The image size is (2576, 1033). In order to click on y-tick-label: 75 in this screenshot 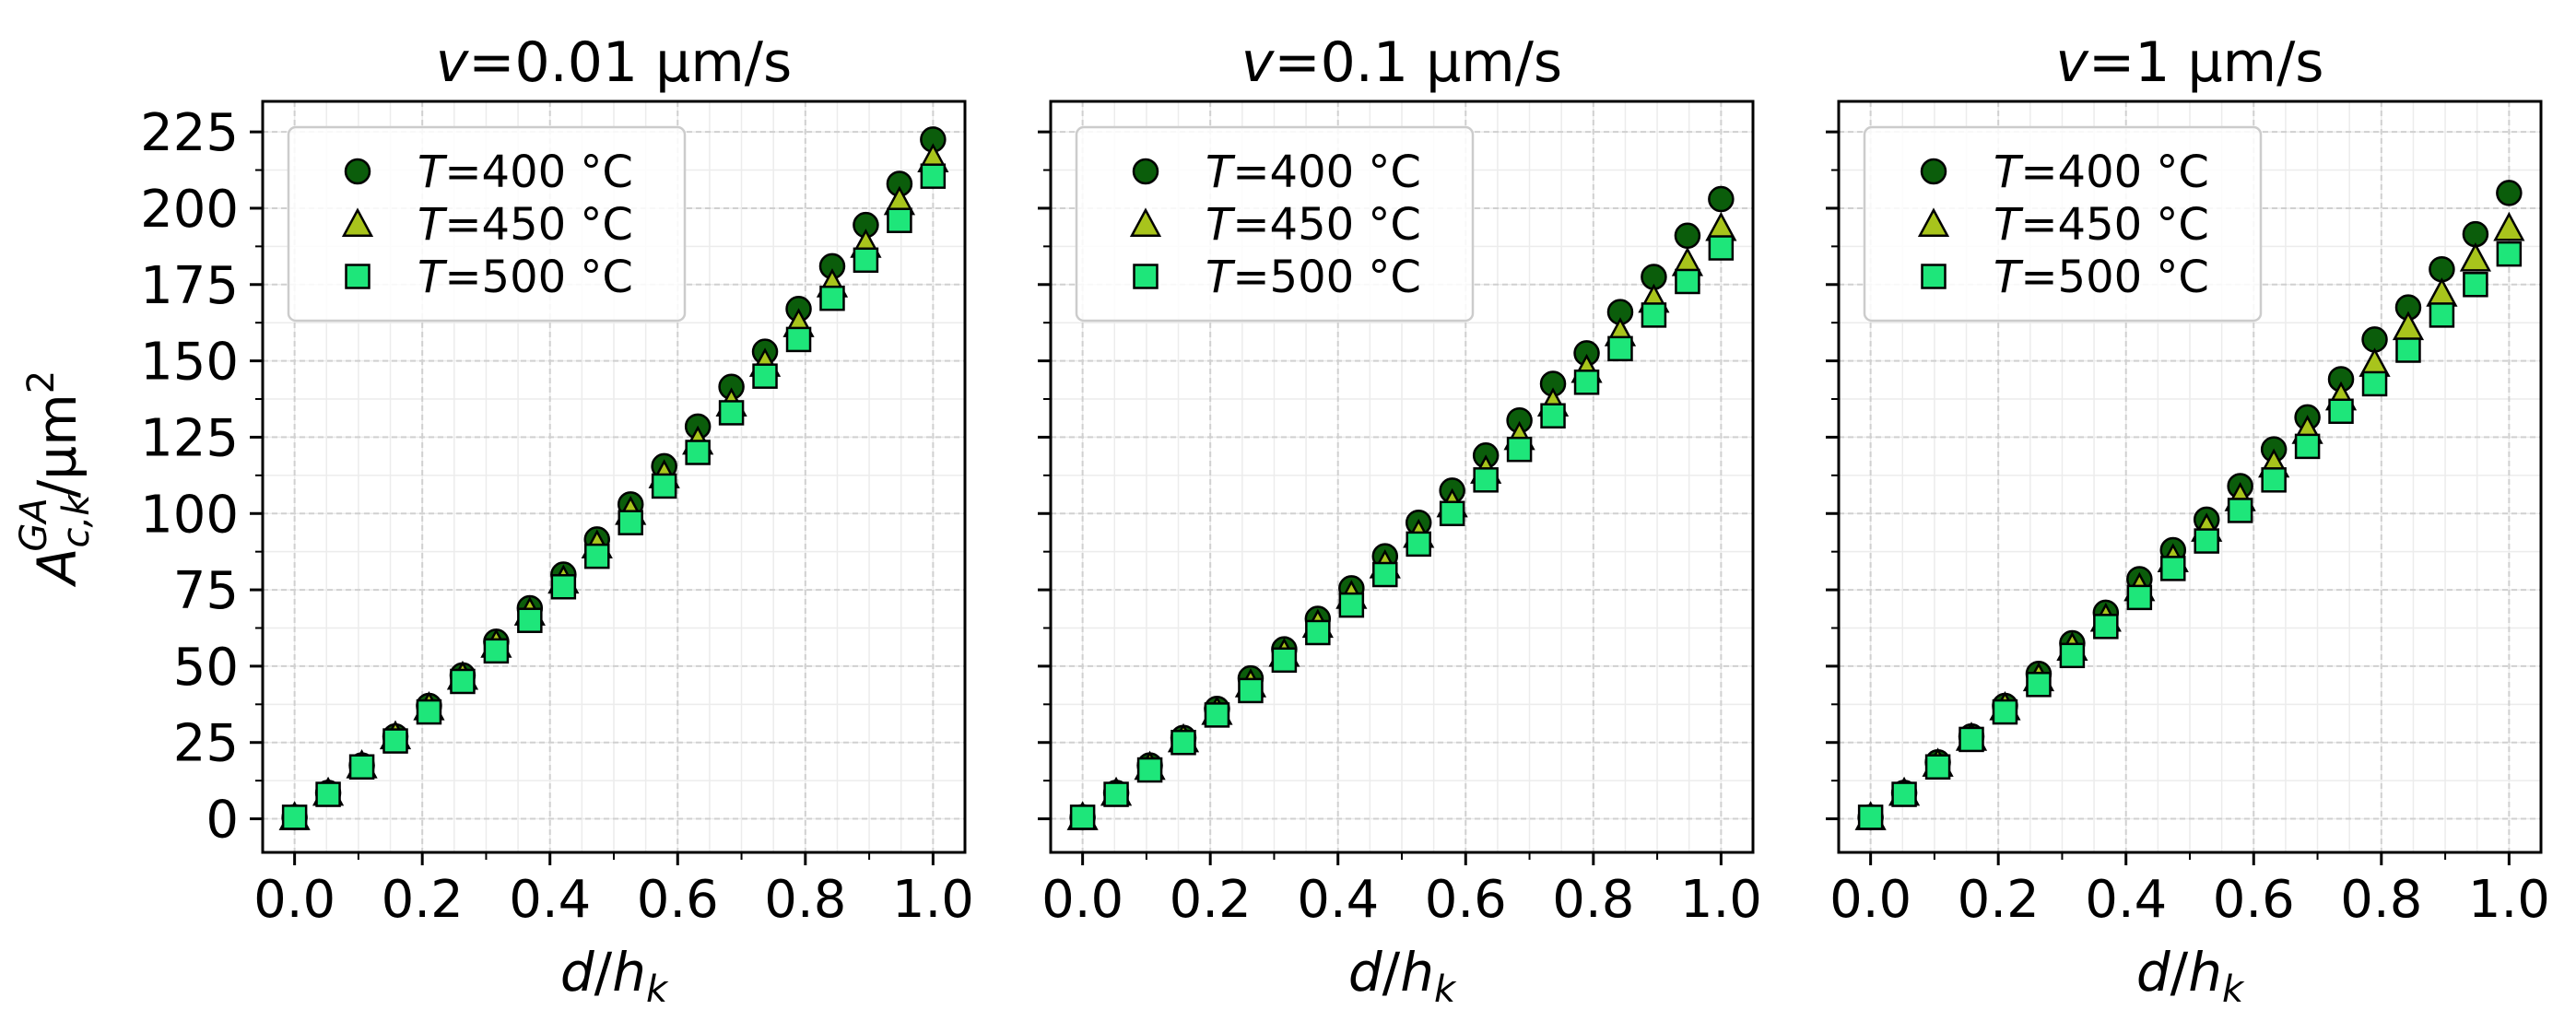, I will do `click(206, 591)`.